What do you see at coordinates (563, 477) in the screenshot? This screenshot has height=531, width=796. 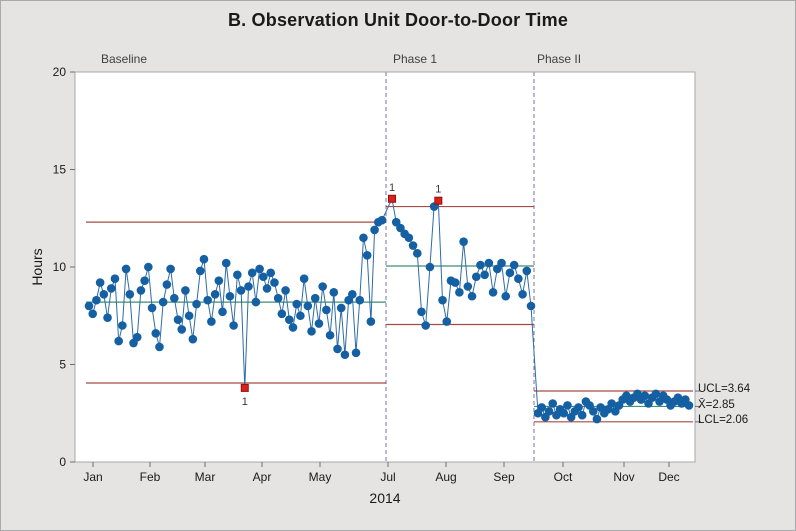 I see `x-tick-label: Oct` at bounding box center [563, 477].